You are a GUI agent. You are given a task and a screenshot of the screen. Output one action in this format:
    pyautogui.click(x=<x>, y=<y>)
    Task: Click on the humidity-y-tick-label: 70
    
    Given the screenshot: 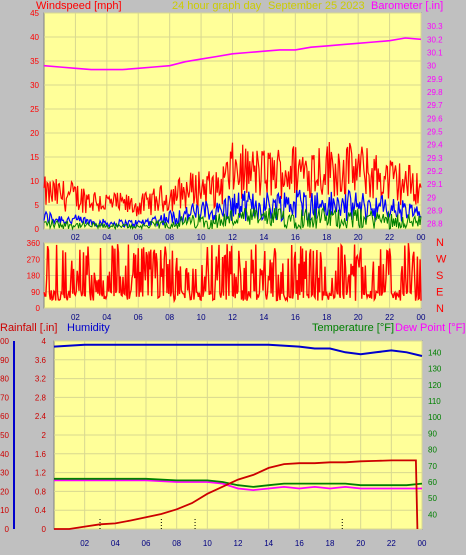 What is the action you would take?
    pyautogui.click(x=4, y=397)
    